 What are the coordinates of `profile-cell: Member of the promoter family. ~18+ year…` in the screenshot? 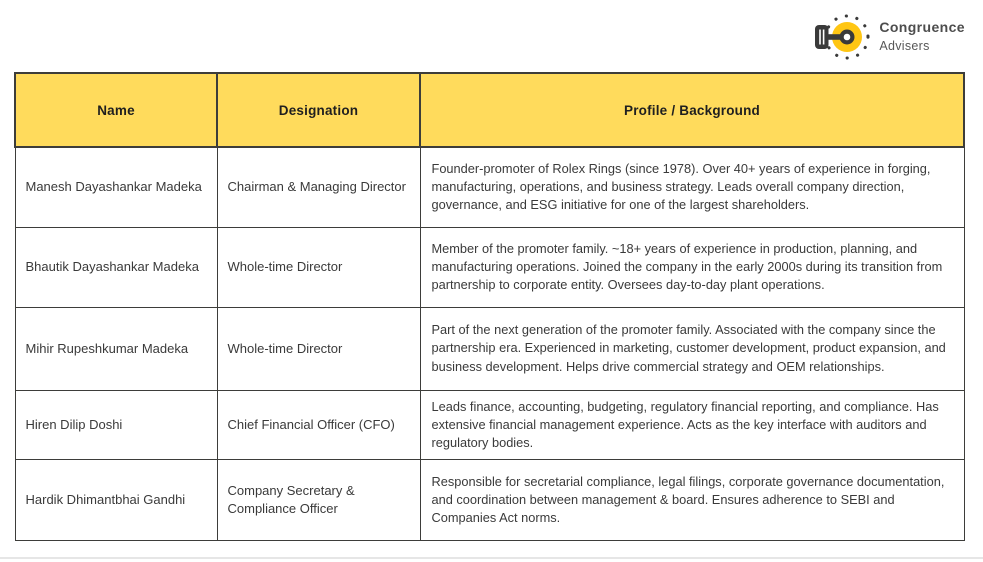 It's located at (692, 267).